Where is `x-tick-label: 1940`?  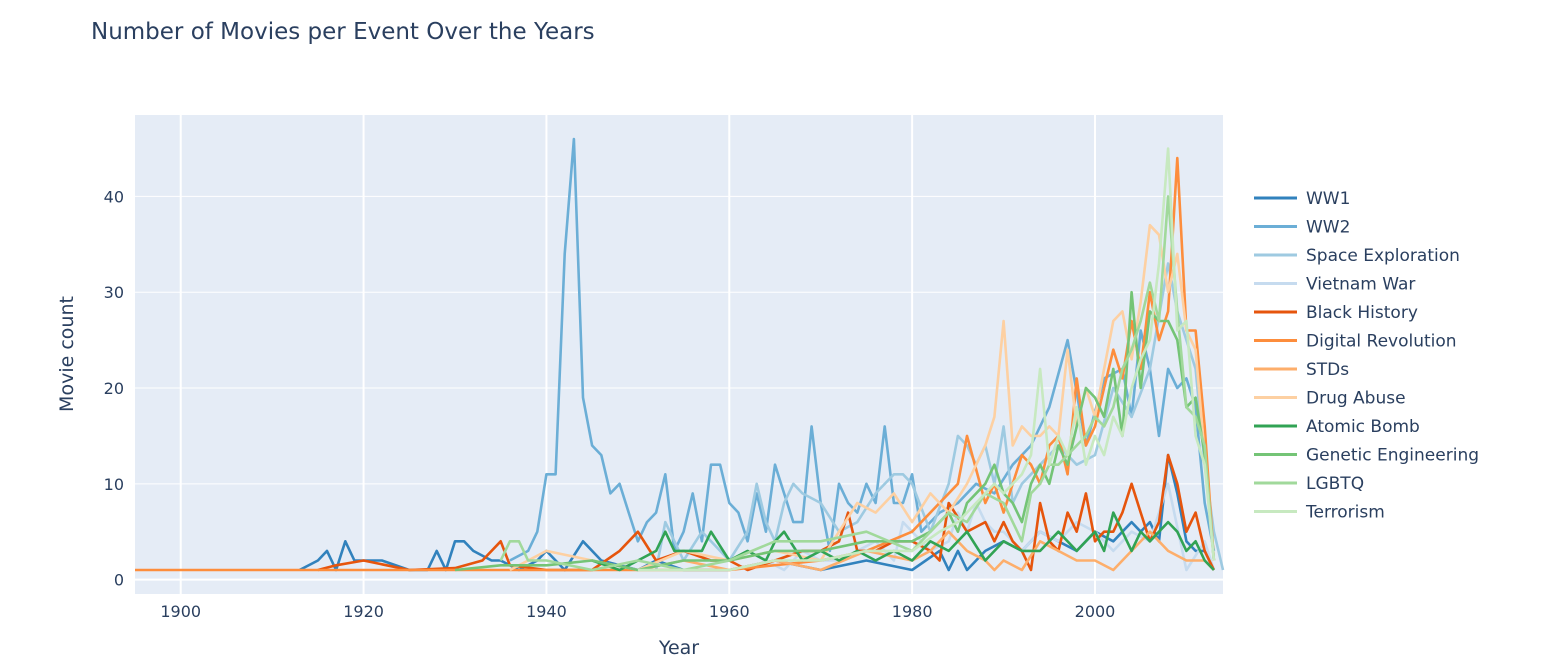
x-tick-label: 1940 is located at coordinates (546, 611).